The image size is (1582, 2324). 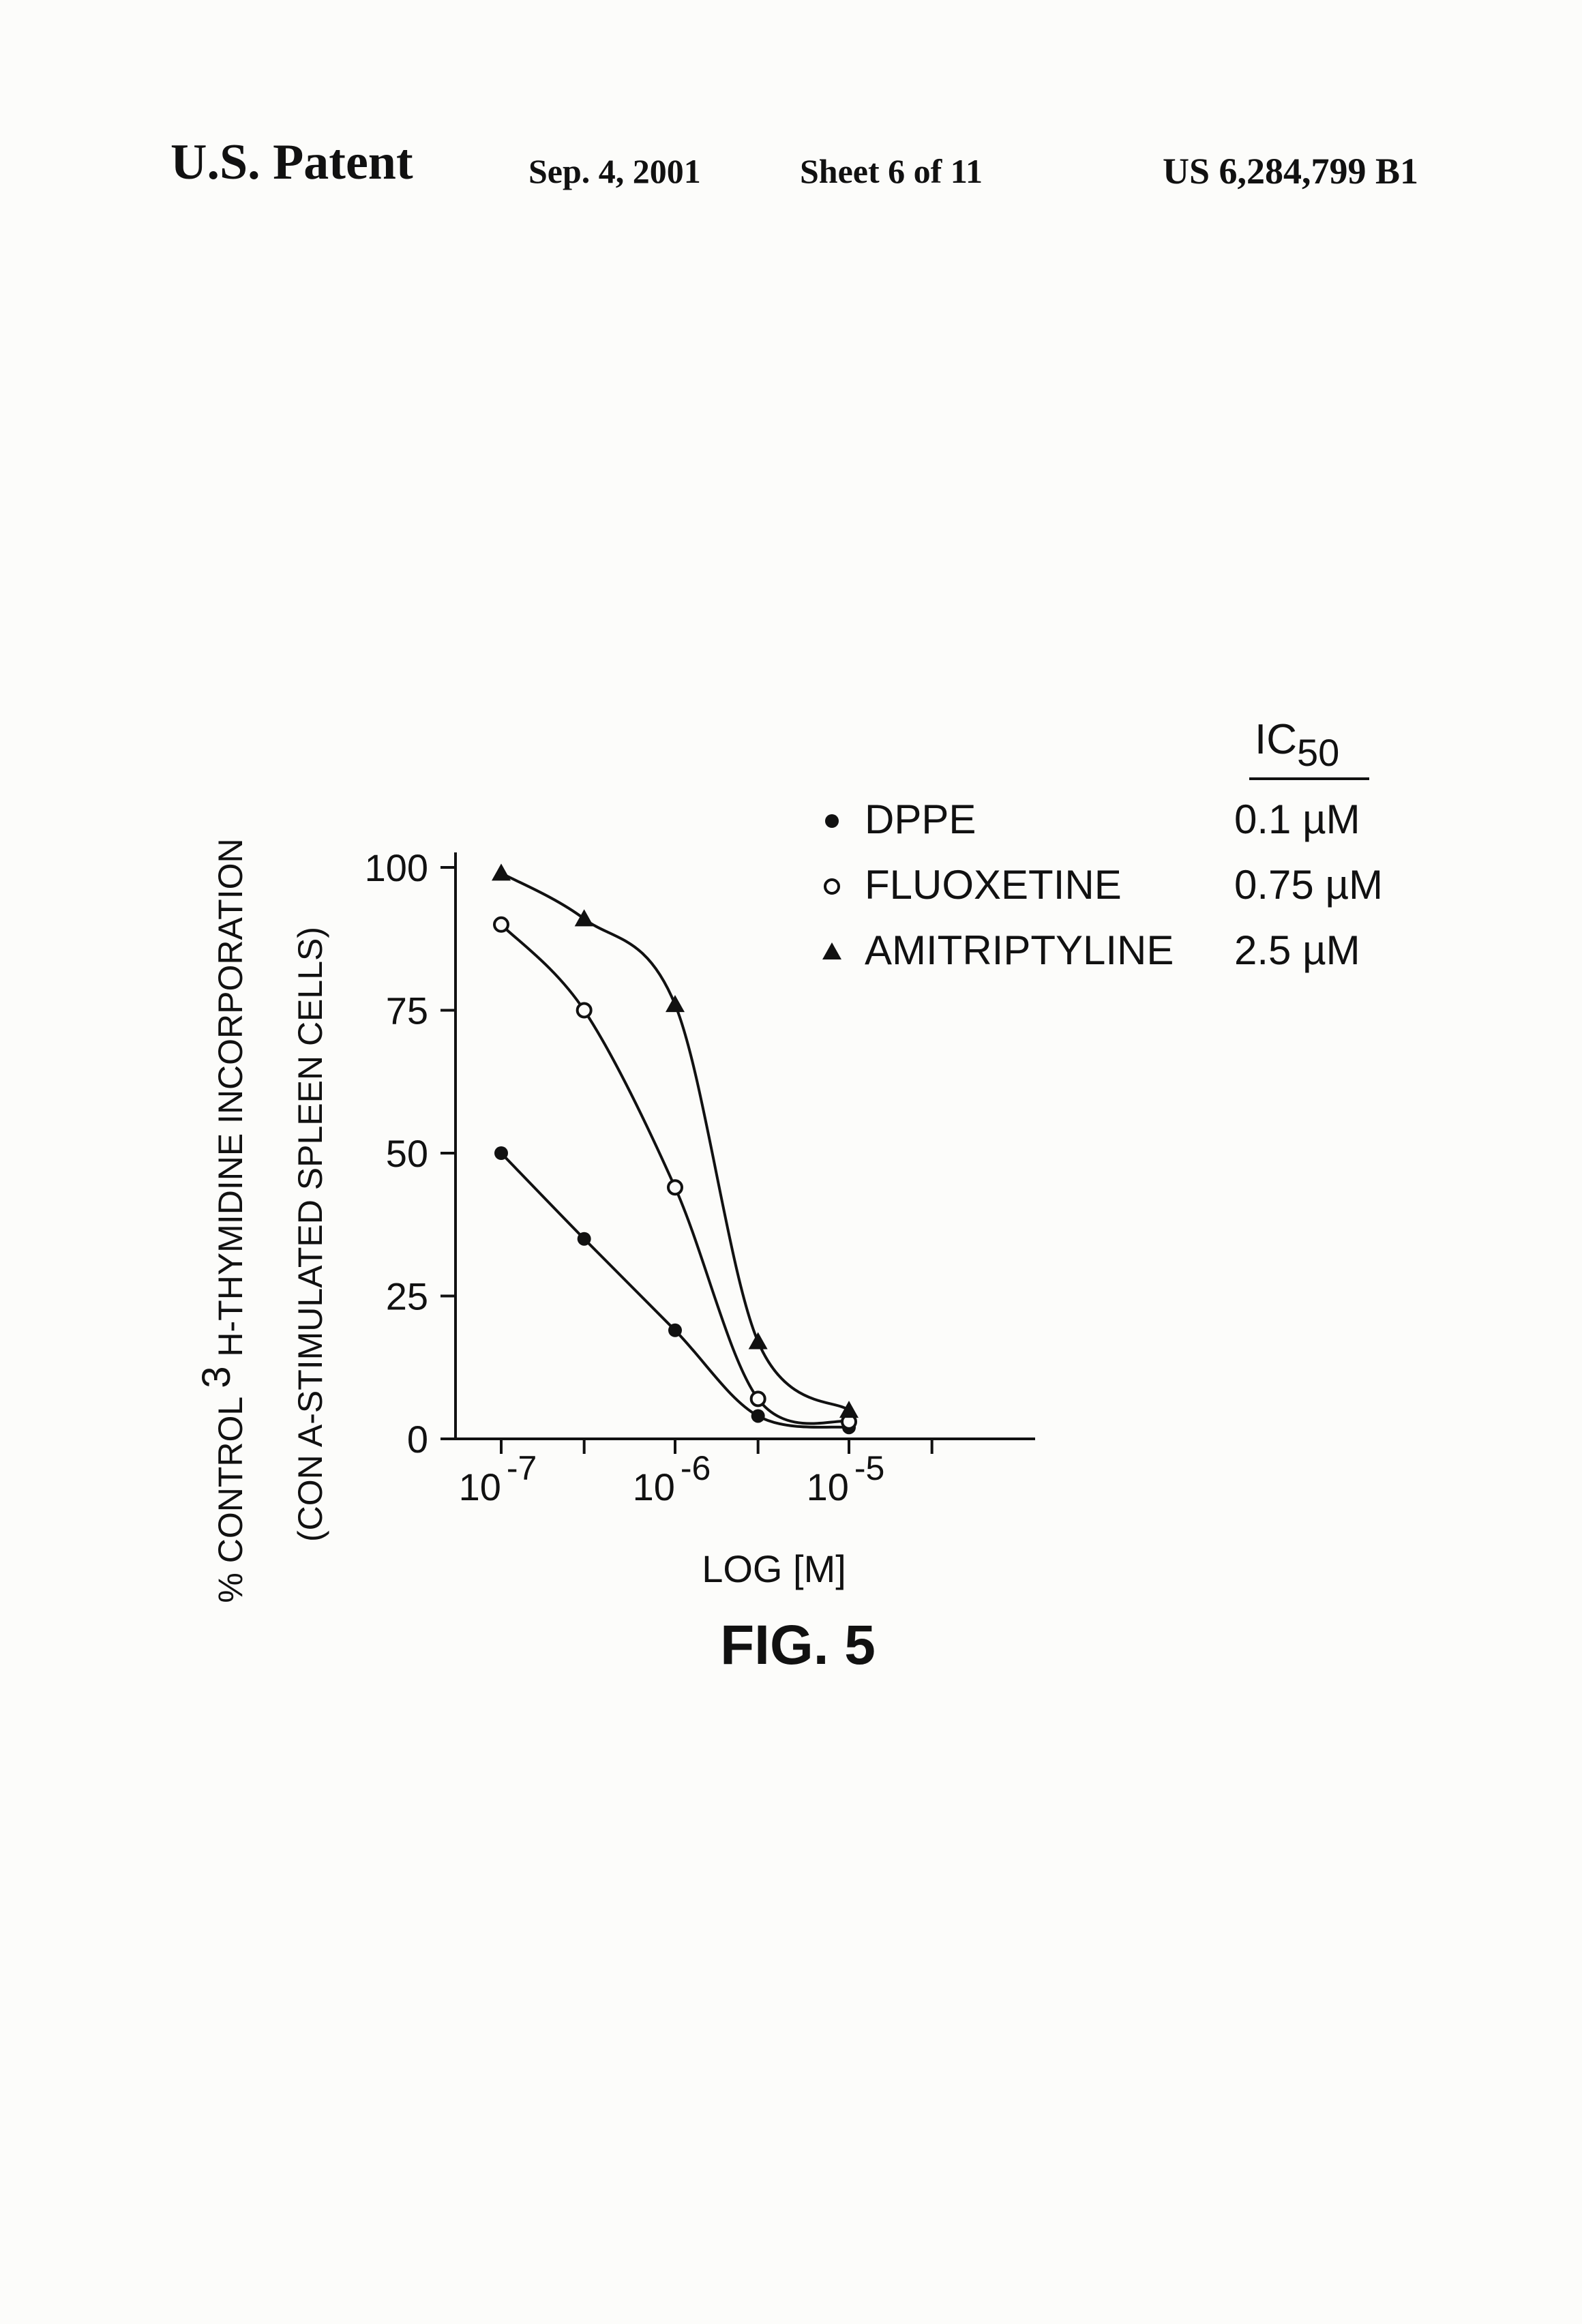 What do you see at coordinates (1297, 819) in the screenshot?
I see `legend-ic50-dppe: 0.1 µM` at bounding box center [1297, 819].